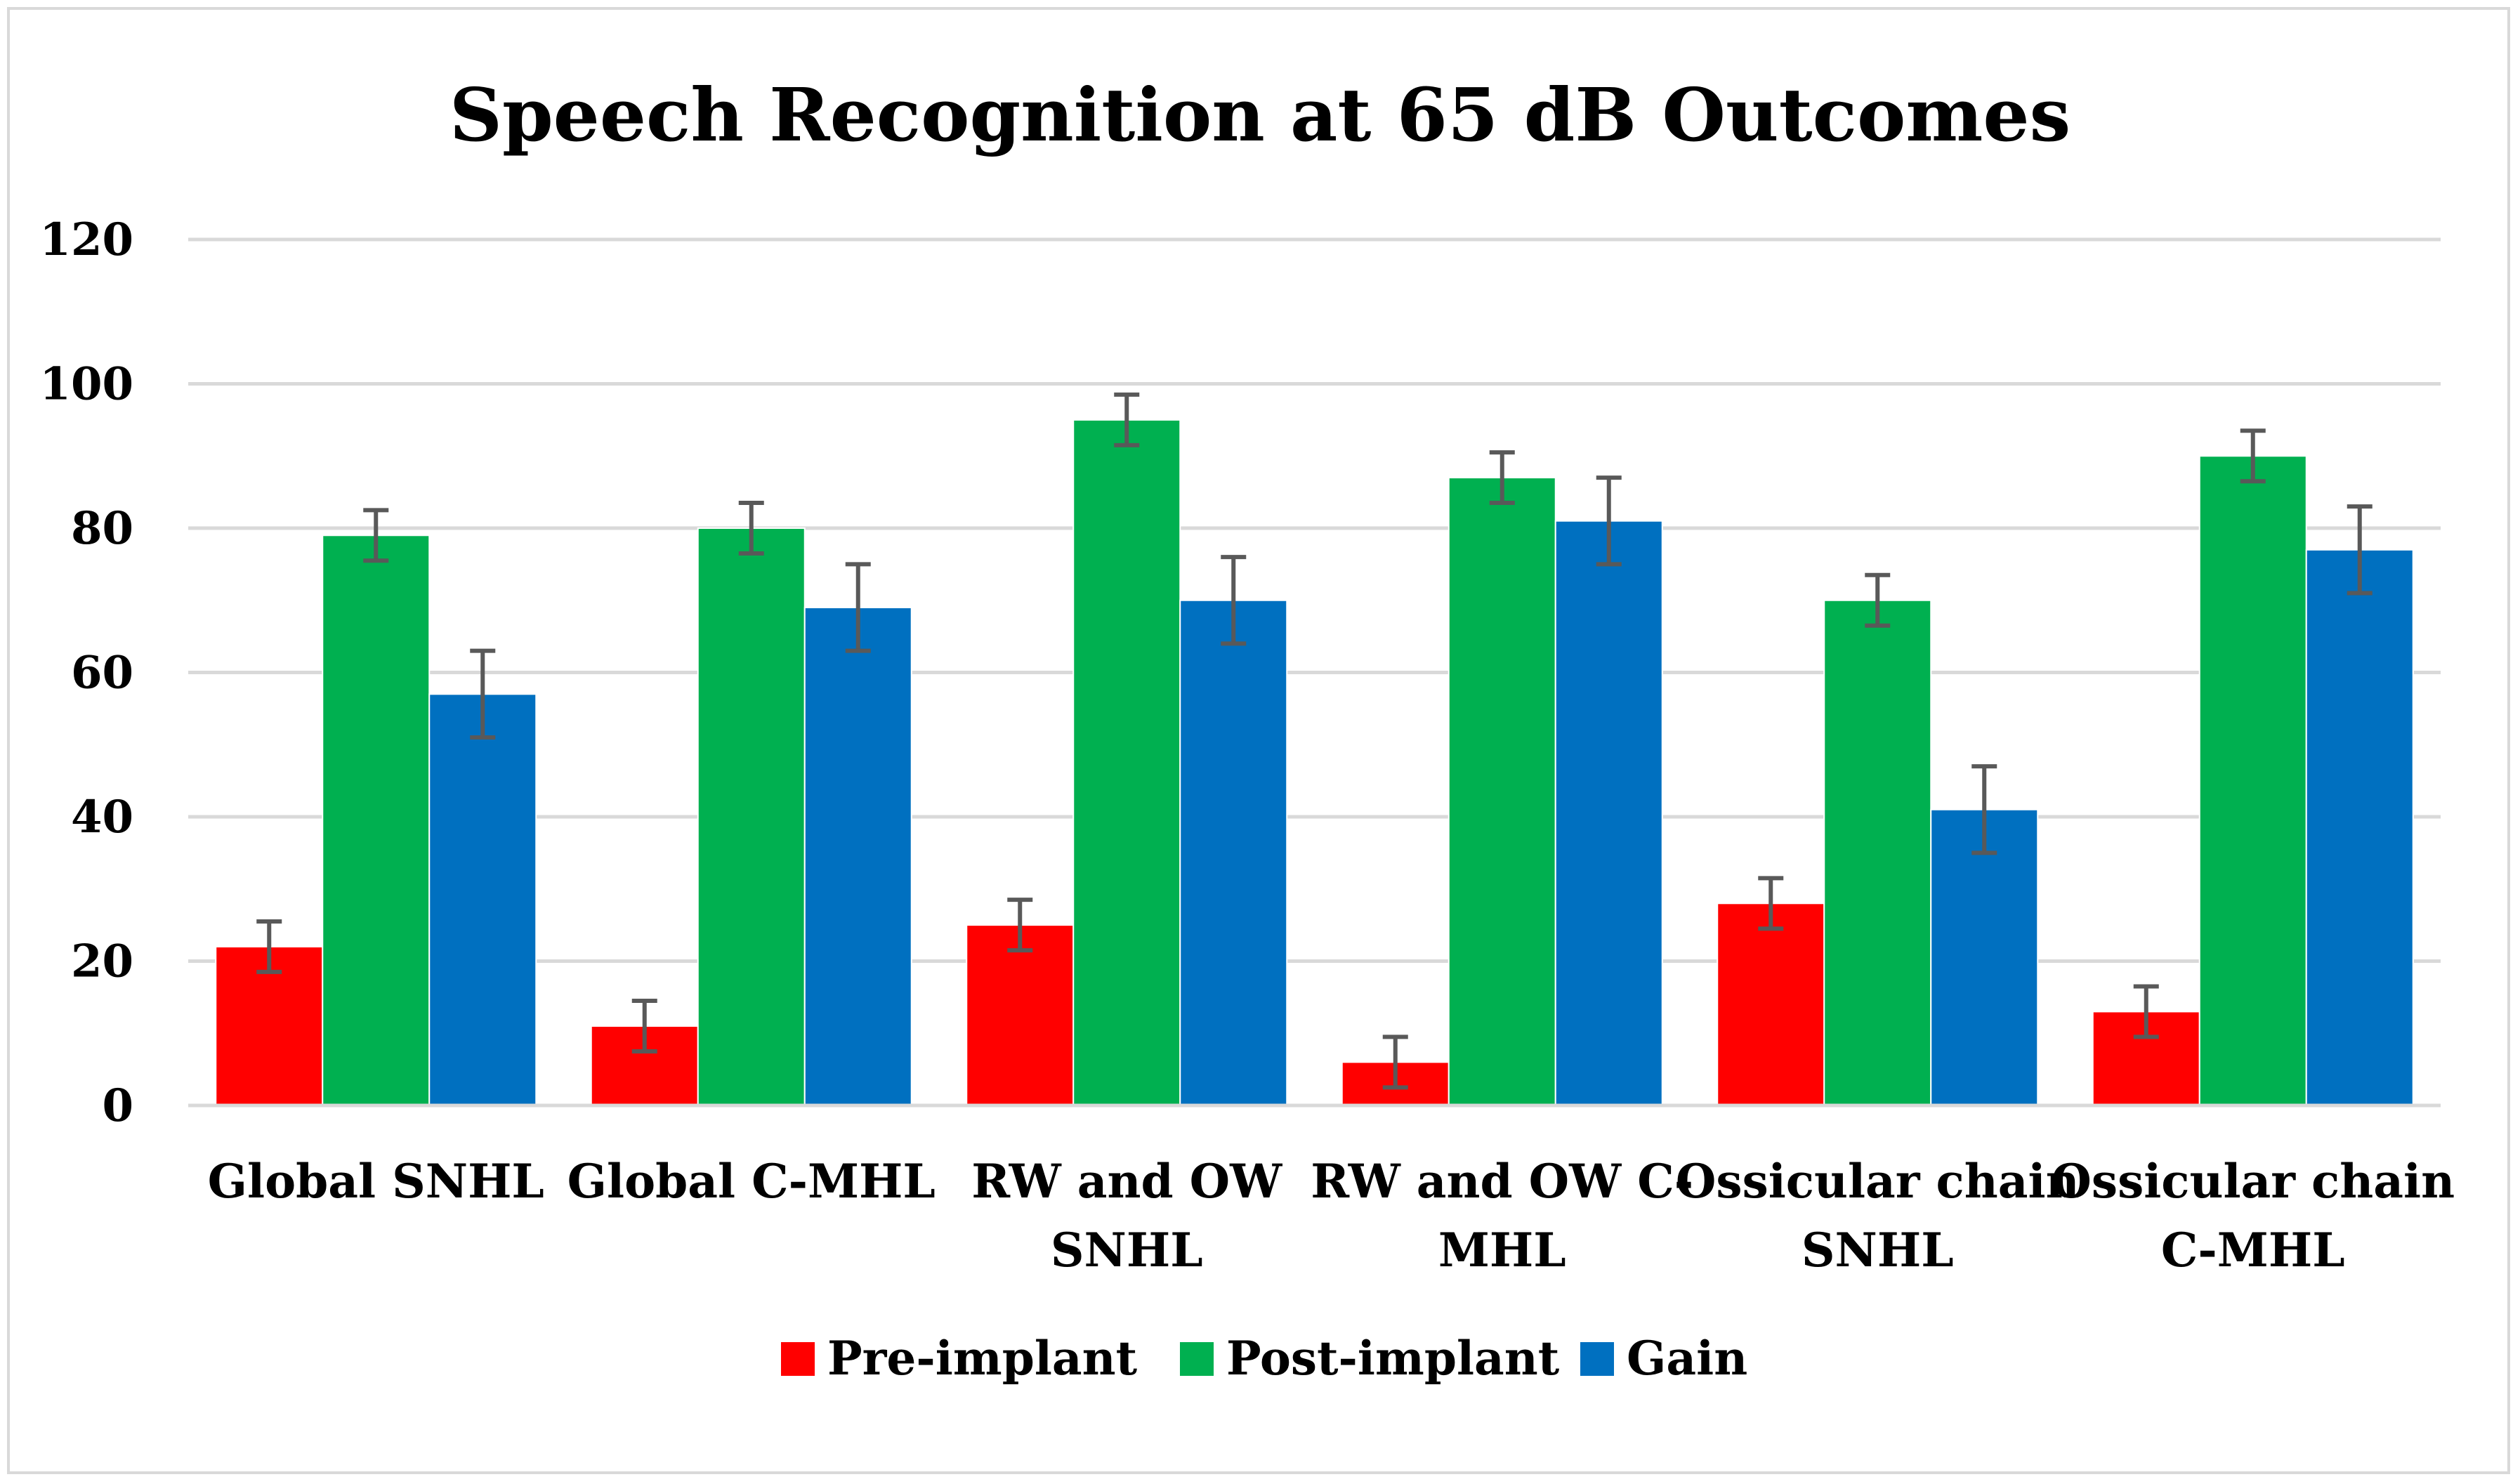  I want to click on legend-item: Gain, so click(1663, 1359).